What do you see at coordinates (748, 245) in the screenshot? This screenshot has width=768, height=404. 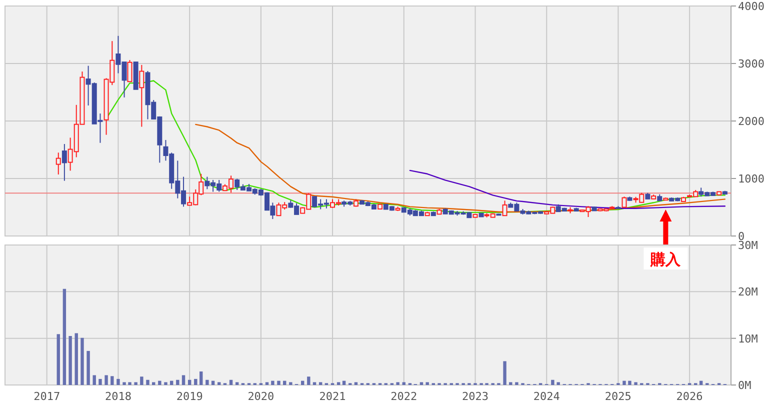 I see `y-tick-label: 30M` at bounding box center [748, 245].